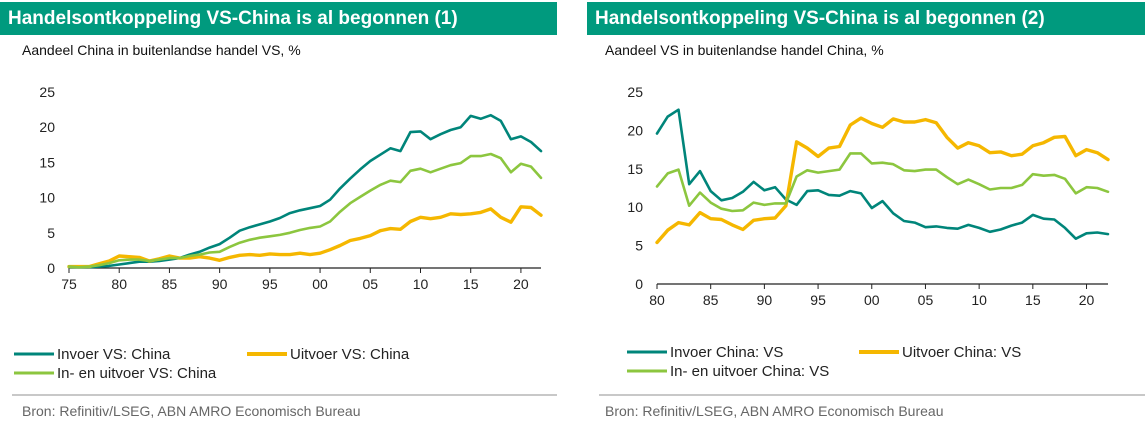 Image resolution: width=1145 pixels, height=427 pixels. What do you see at coordinates (350, 354) in the screenshot?
I see `legend-label: Uitvoer VS: China` at bounding box center [350, 354].